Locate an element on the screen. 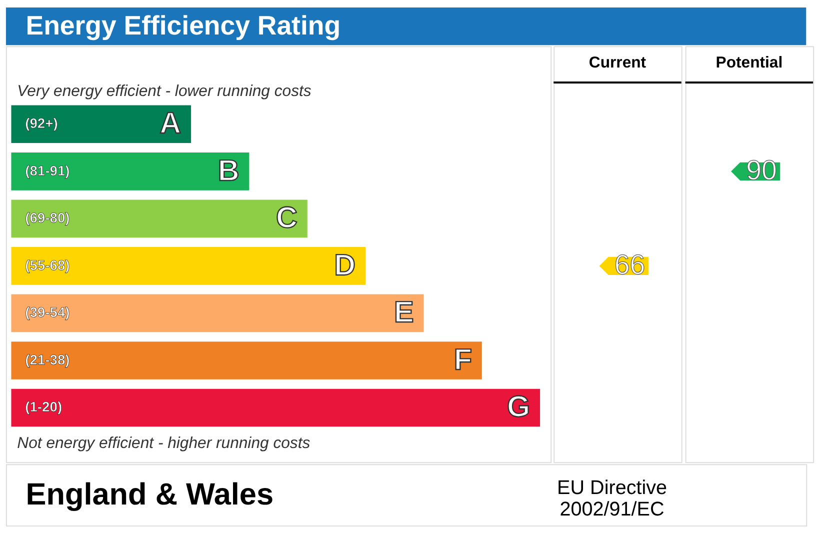 This screenshot has height=547, width=820. y-tick-label: F is located at coordinates (463, 359).